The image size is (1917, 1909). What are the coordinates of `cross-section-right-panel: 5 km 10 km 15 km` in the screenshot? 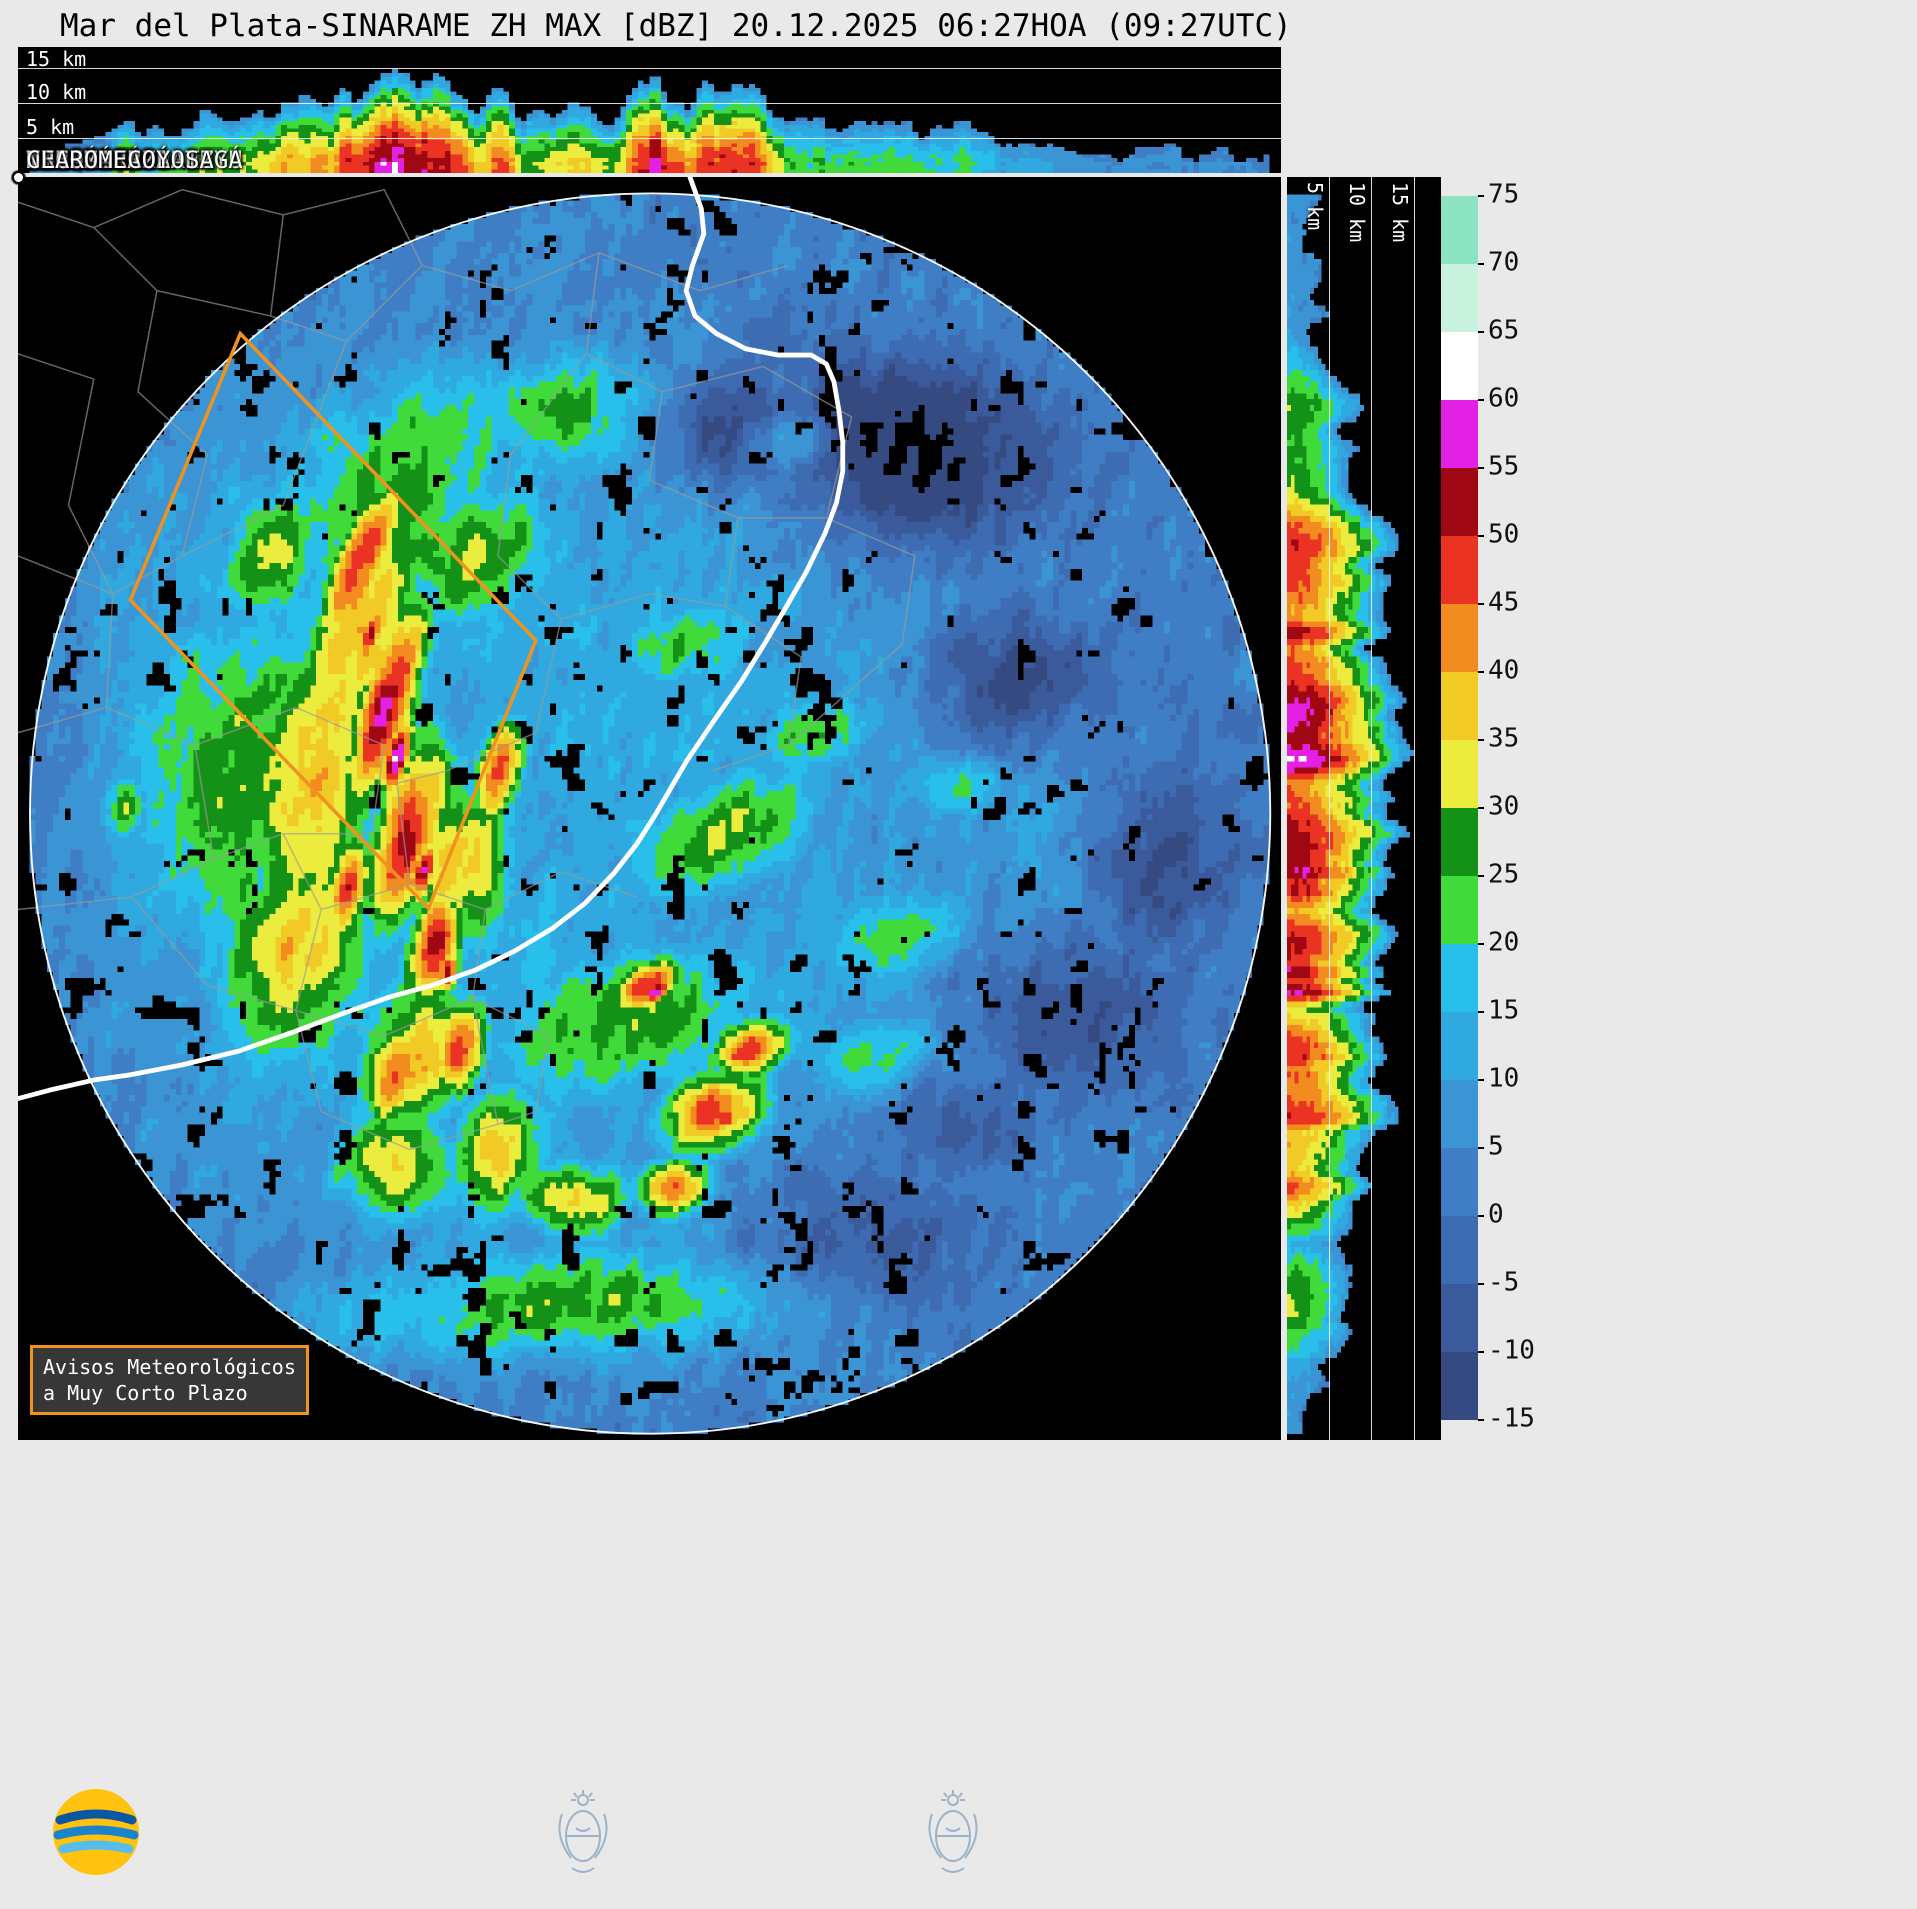 It's located at (1364, 808).